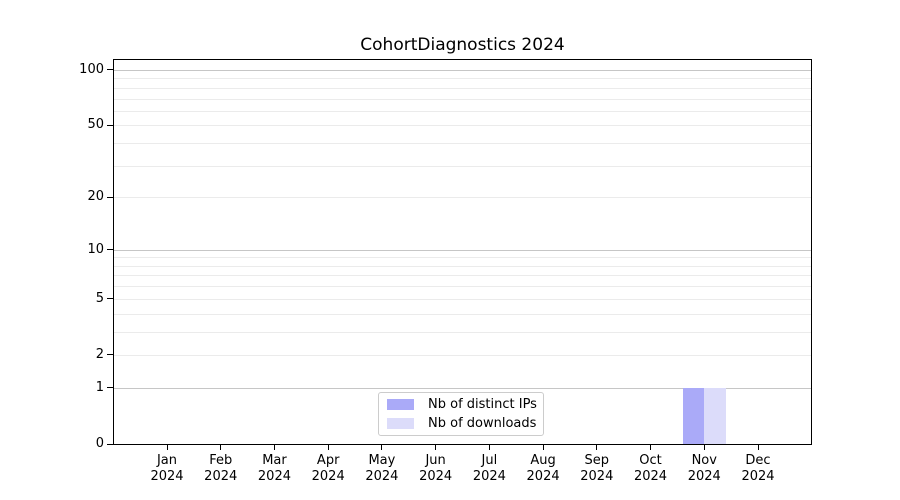 The width and height of the screenshot is (900, 500). Describe the element at coordinates (461, 414) in the screenshot. I see `legend: Nb of distinct IPs Nb of downloads` at that location.